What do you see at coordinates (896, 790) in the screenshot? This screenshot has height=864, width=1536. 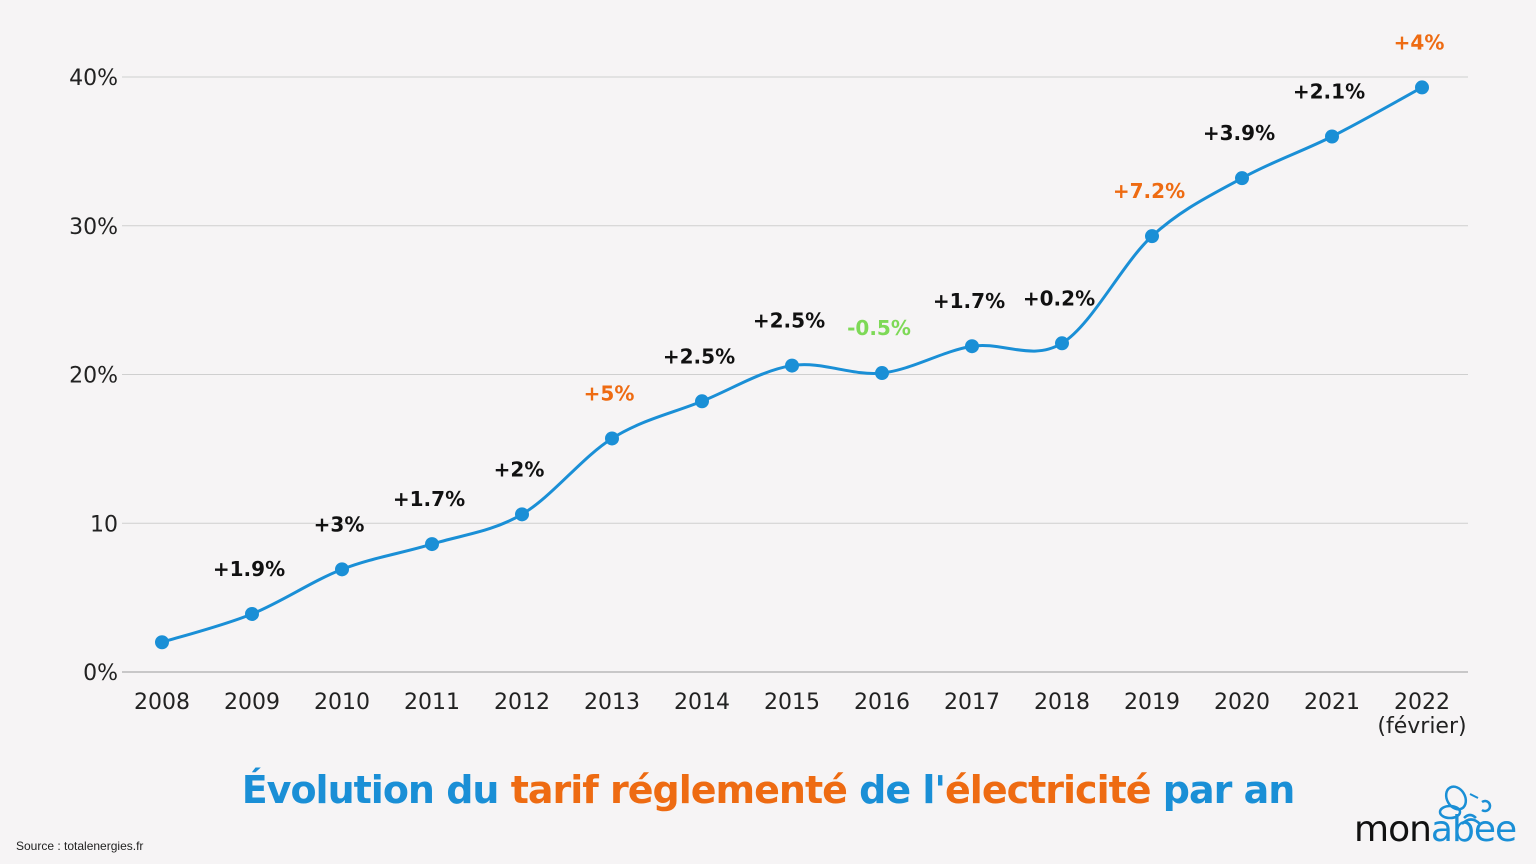 I see `title-part: de l'` at bounding box center [896, 790].